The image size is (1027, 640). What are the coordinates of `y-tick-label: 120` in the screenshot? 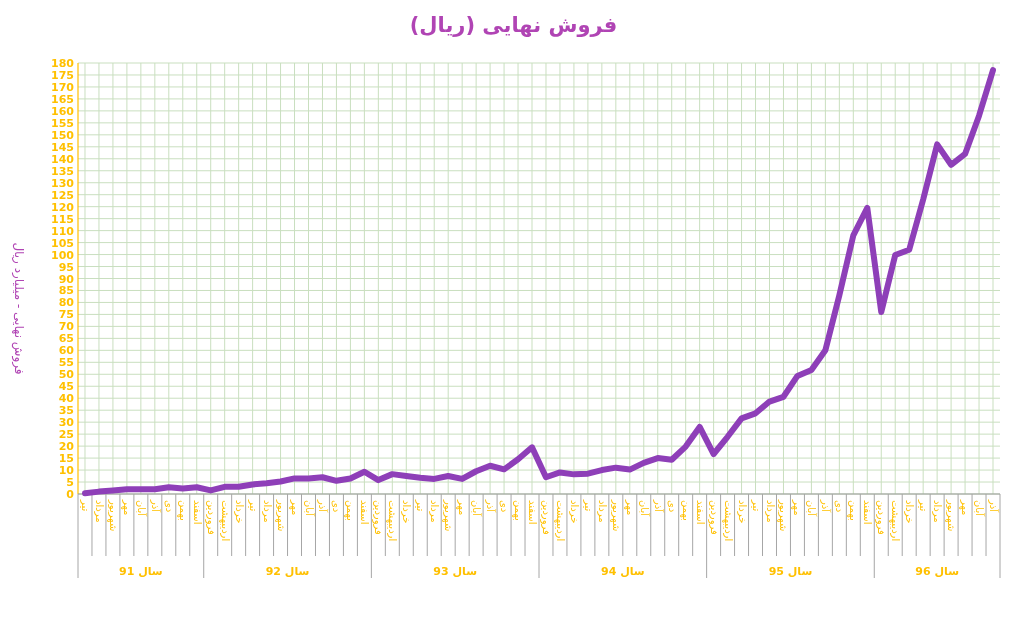 It's located at (63, 207).